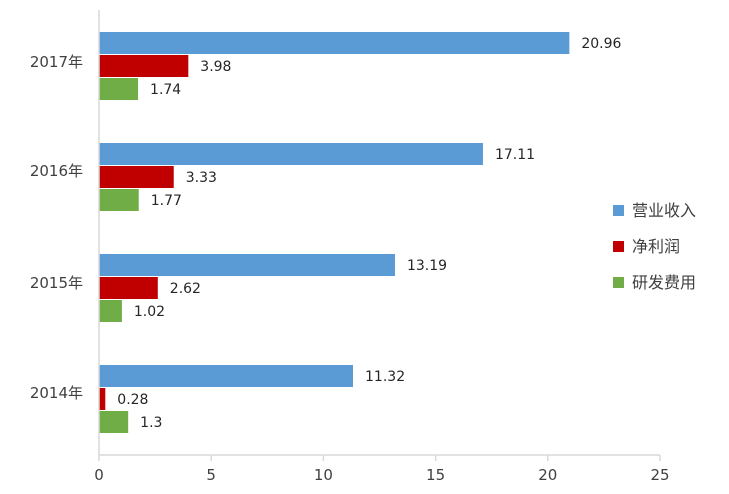  What do you see at coordinates (165, 90) in the screenshot?
I see `data-label: 1.74` at bounding box center [165, 90].